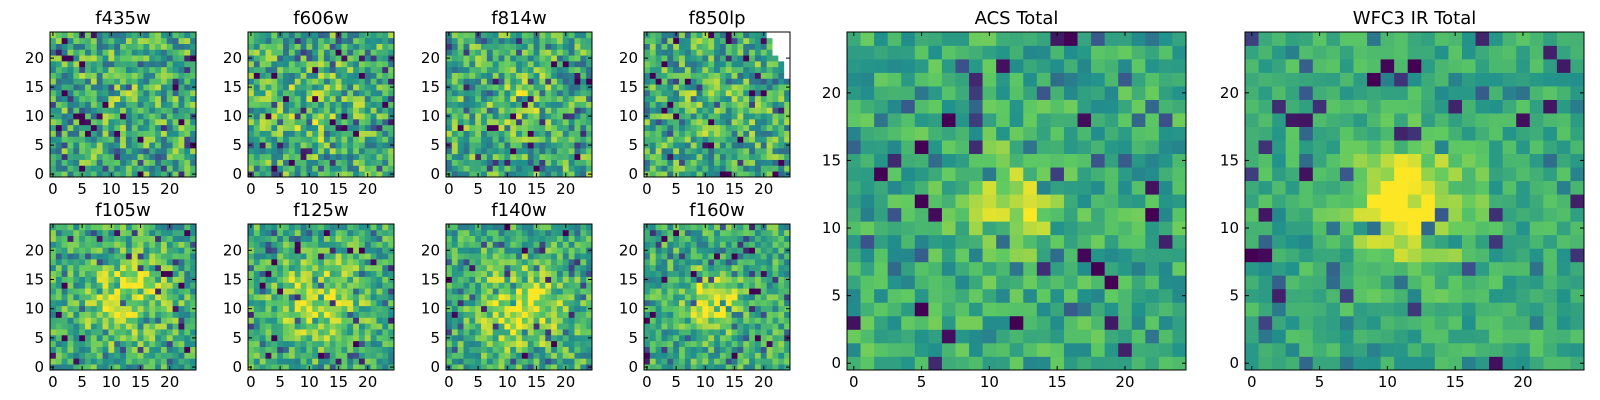 This screenshot has height=400, width=1600. I want to click on y-tick-label: 0, so click(237, 367).